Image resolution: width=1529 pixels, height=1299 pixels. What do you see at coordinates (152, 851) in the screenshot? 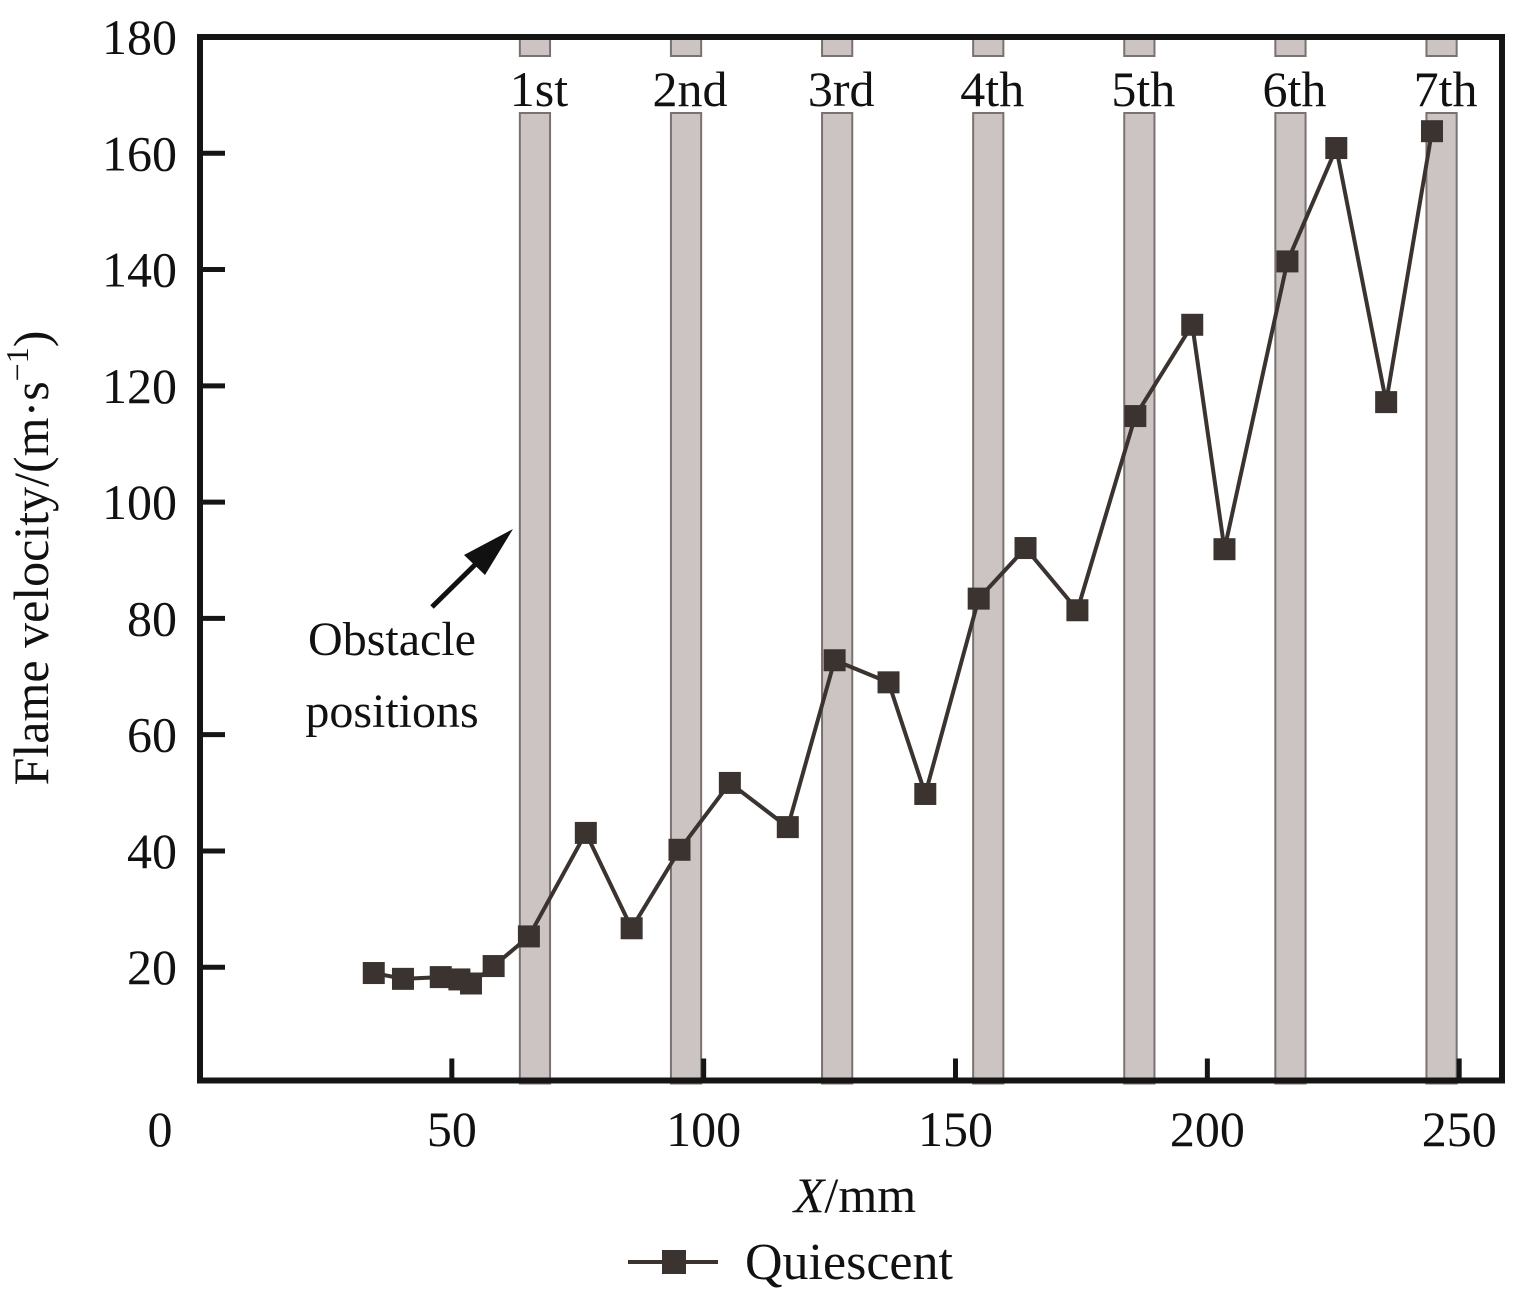
I see `y-tick-label-40: 40` at bounding box center [152, 851].